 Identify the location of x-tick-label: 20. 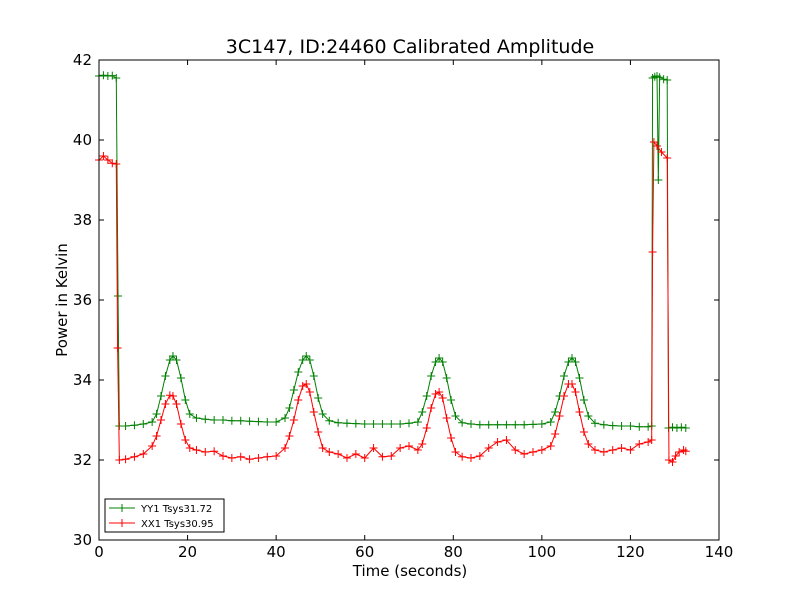
(187, 552).